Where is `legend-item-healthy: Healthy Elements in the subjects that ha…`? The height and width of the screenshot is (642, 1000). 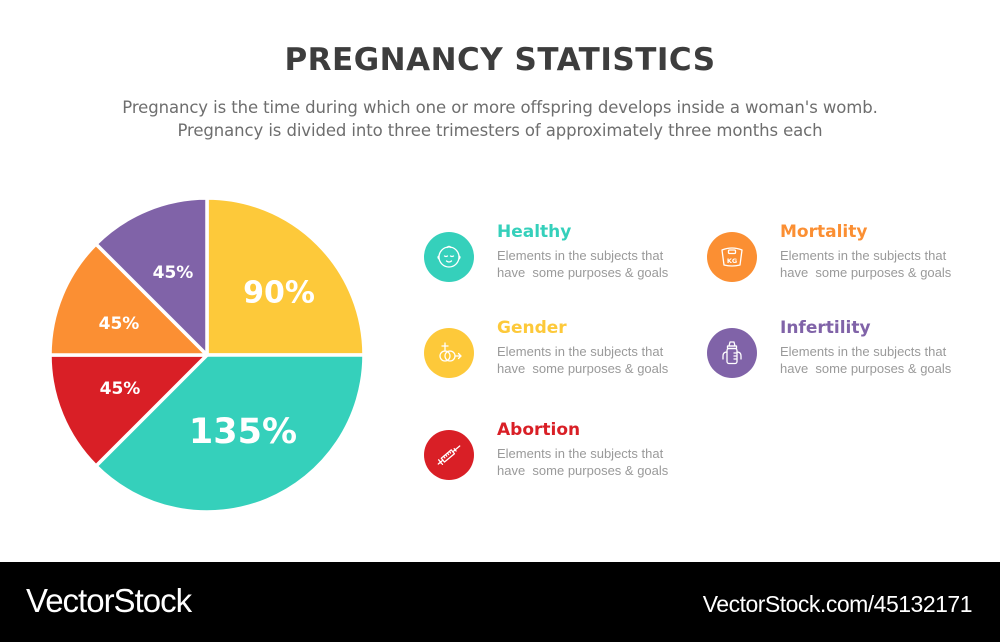 legend-item-healthy: Healthy Elements in the subjects that ha… is located at coordinates (560, 262).